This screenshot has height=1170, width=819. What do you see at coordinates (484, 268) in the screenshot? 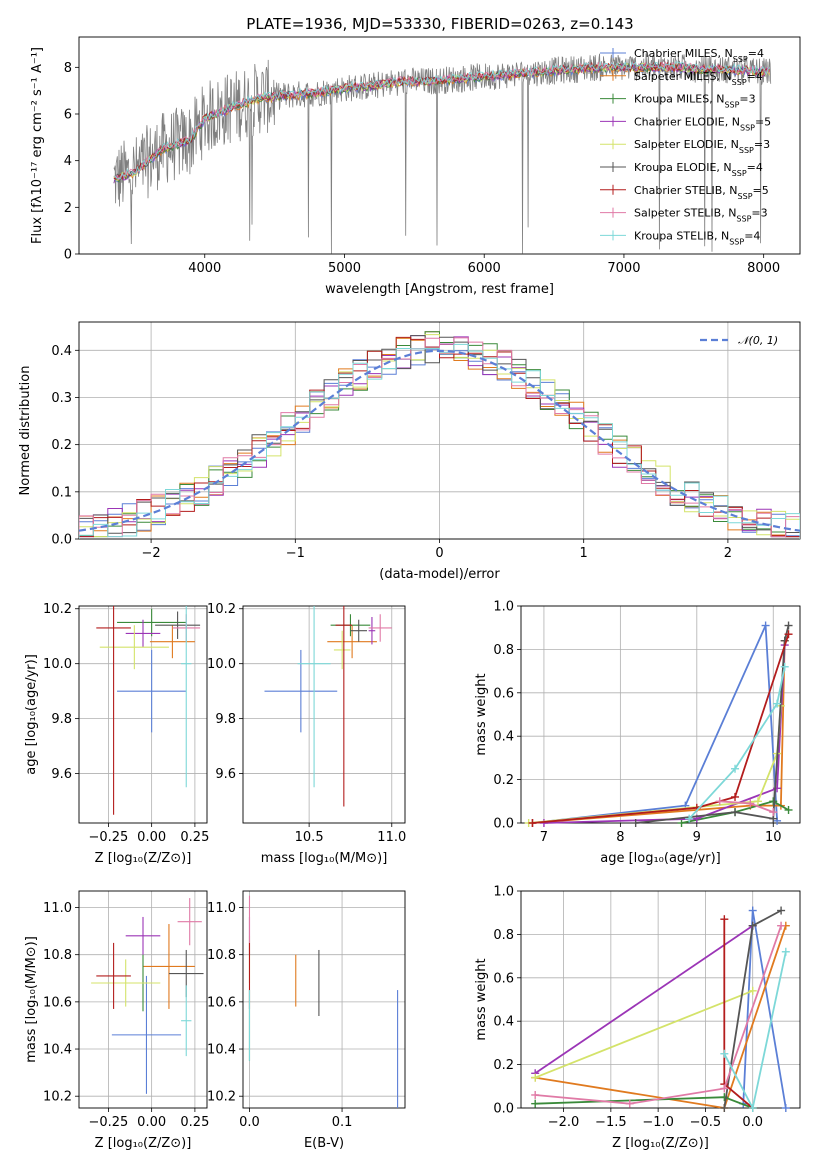
I see `x-tick-label: 6000` at bounding box center [484, 268].